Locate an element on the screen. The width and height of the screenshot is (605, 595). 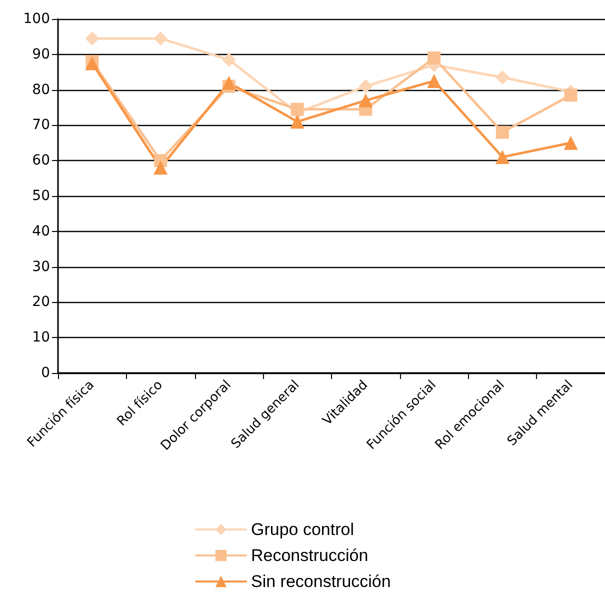
y-tick-label: 20 is located at coordinates (41, 302).